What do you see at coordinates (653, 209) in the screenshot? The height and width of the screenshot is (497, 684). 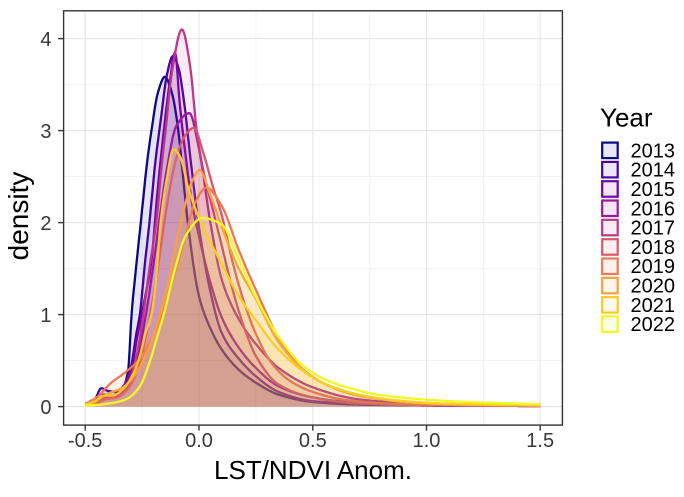 I see `svg-text: 2016` at bounding box center [653, 209].